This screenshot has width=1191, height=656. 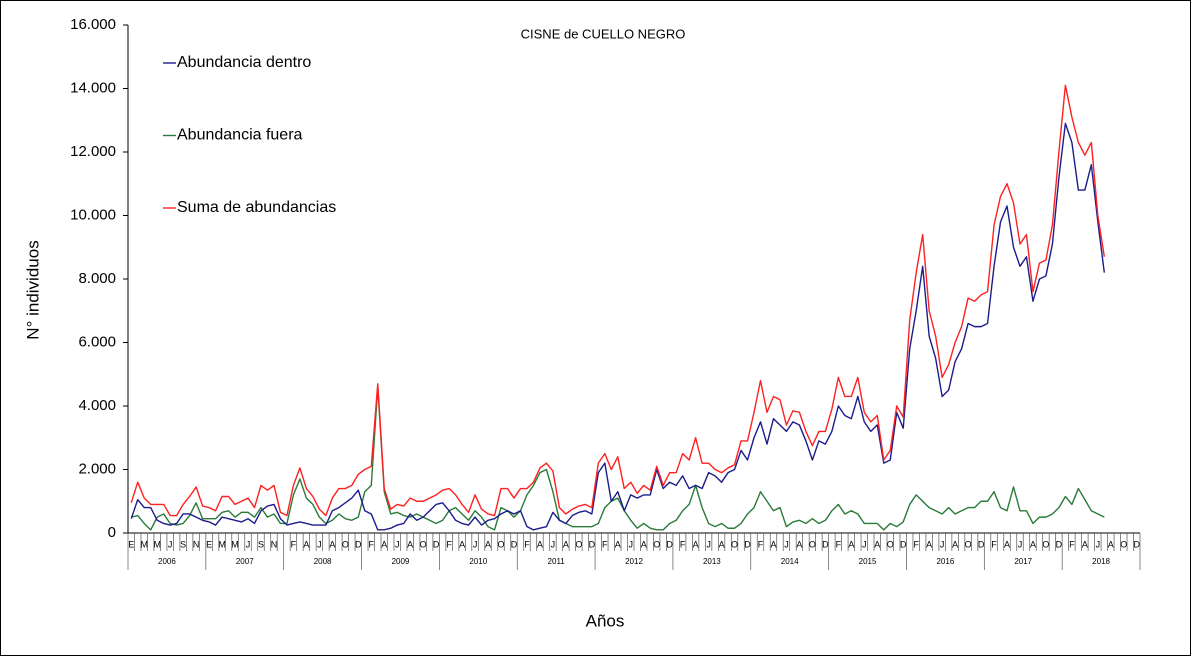 I want to click on year-label: 2010, so click(x=478, y=561).